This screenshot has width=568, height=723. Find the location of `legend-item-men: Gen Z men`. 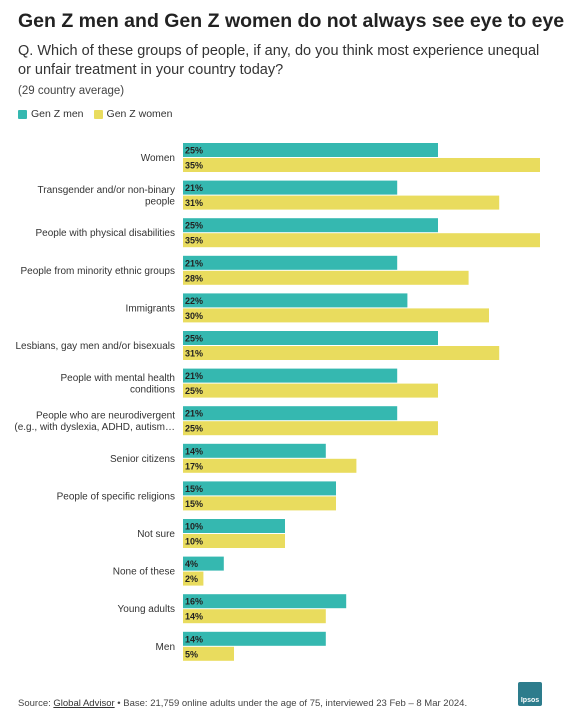

legend-item-men: Gen Z men is located at coordinates (51, 114).